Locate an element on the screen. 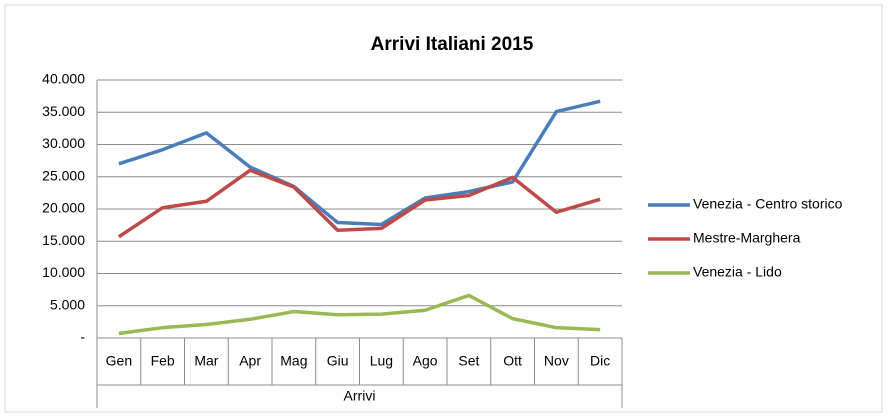  x-tick-label: Apr is located at coordinates (250, 361).